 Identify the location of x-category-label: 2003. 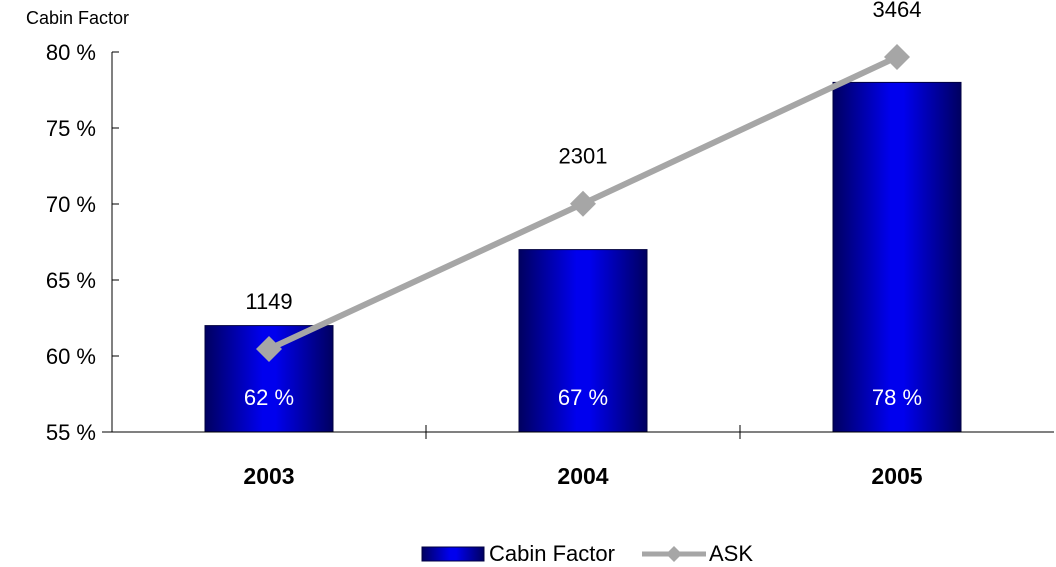
(268, 476).